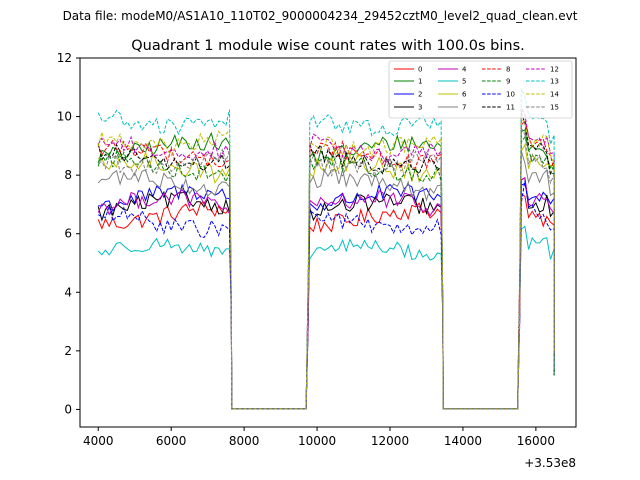  I want to click on y-axis: 0 2 4 6 8 10 12, so click(68, 233).